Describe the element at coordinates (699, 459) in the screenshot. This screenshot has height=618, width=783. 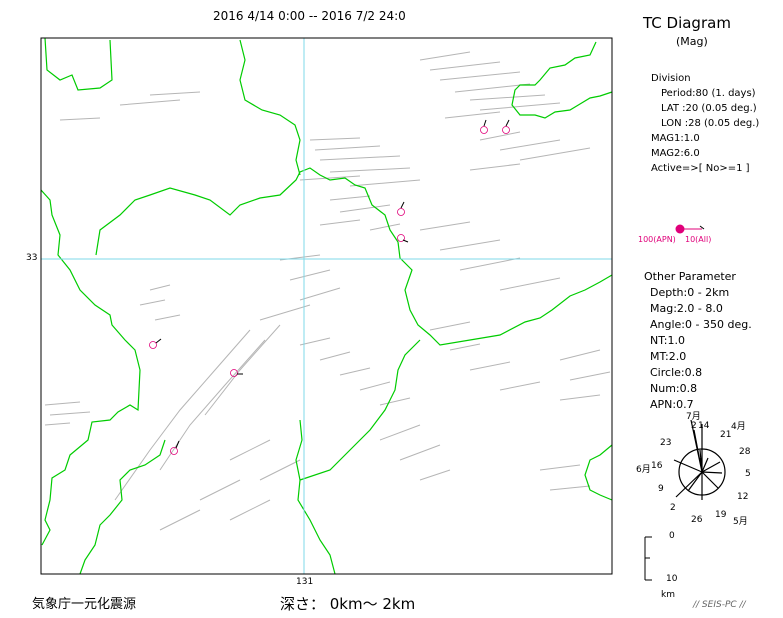
I see `tc-clock` at that location.